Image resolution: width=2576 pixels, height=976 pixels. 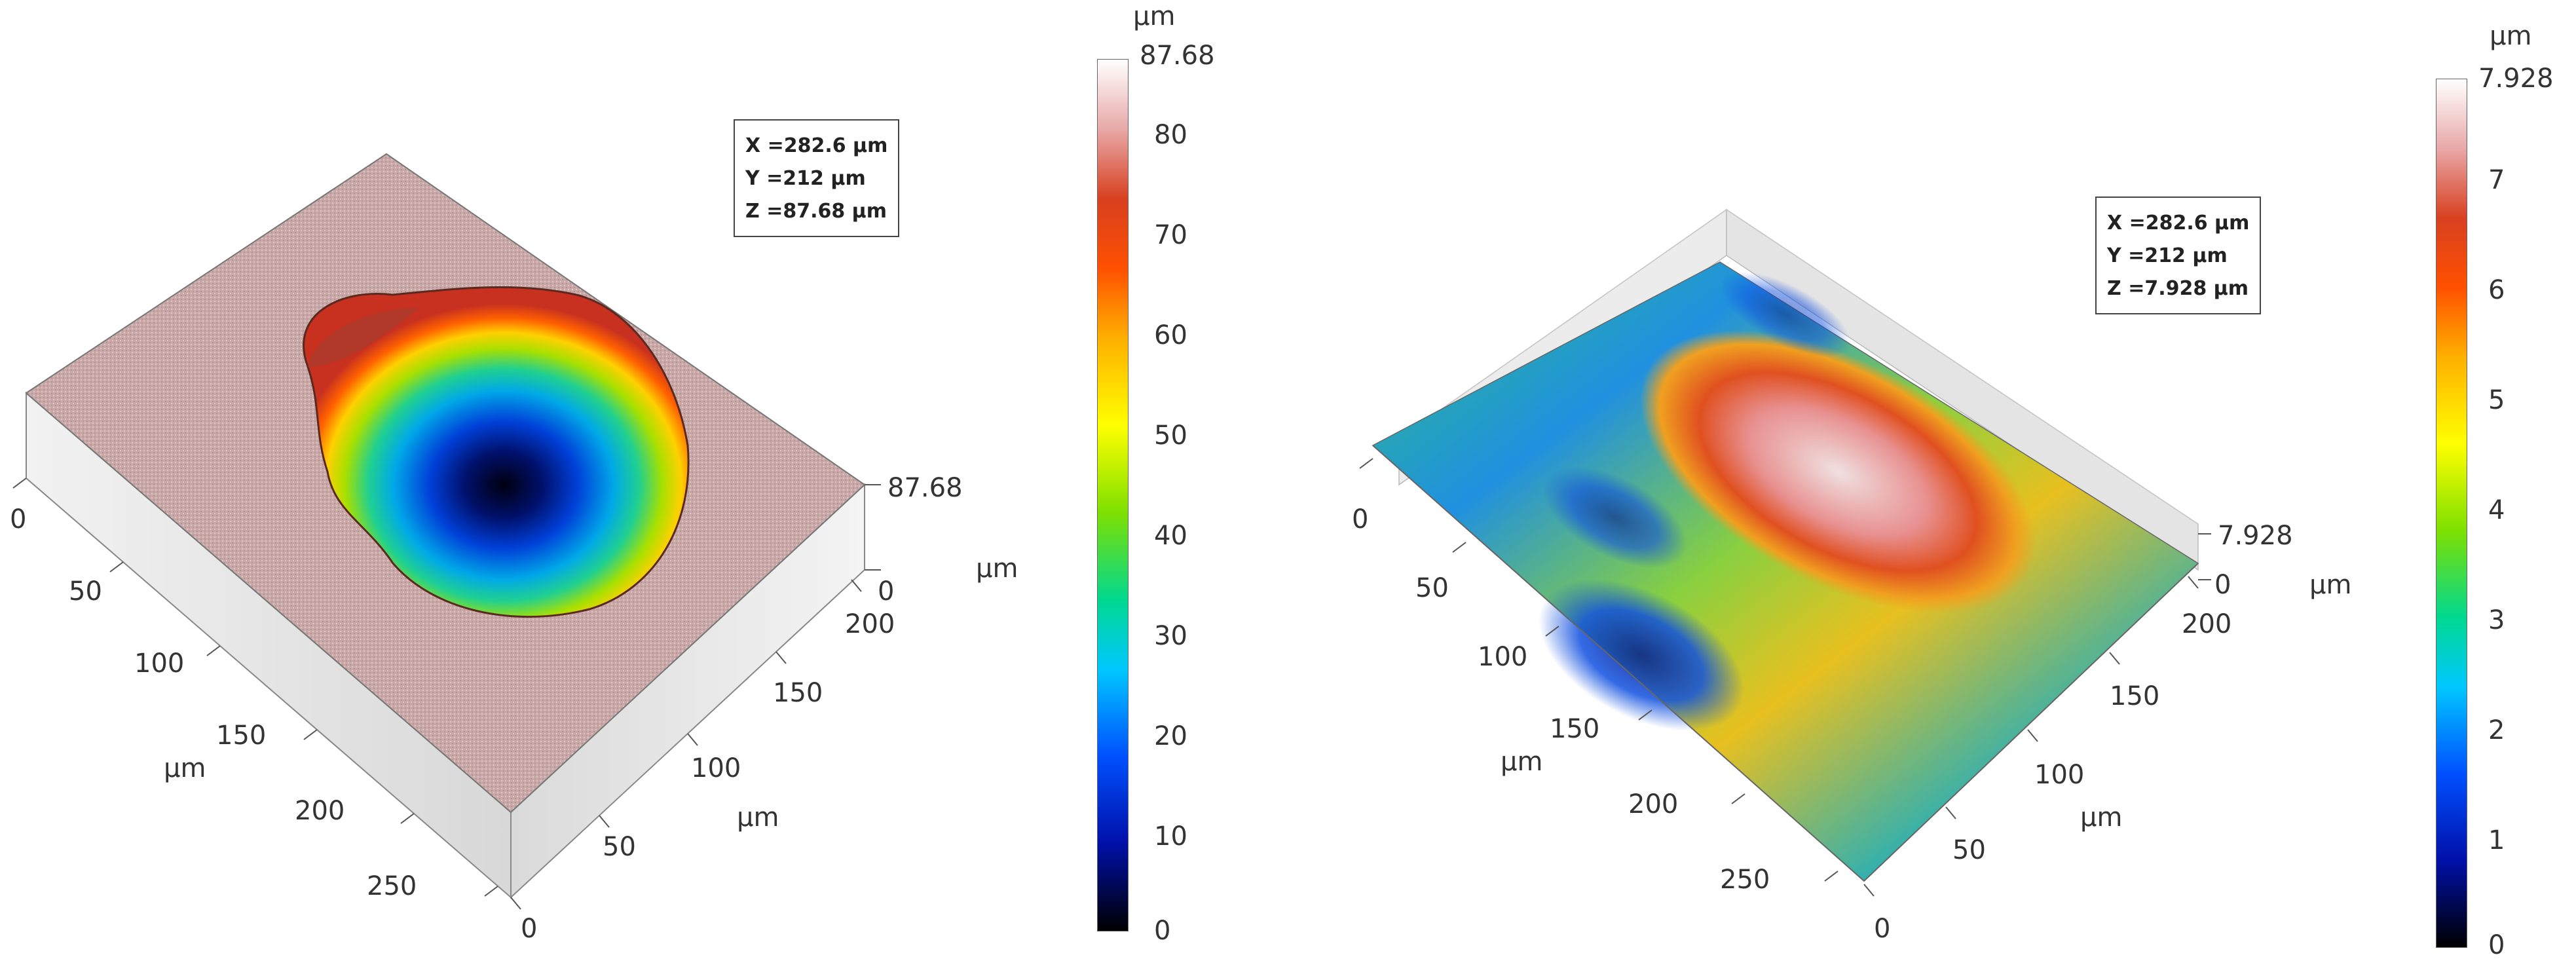 I want to click on left-colorbar-tick-30: 30, so click(x=1170, y=636).